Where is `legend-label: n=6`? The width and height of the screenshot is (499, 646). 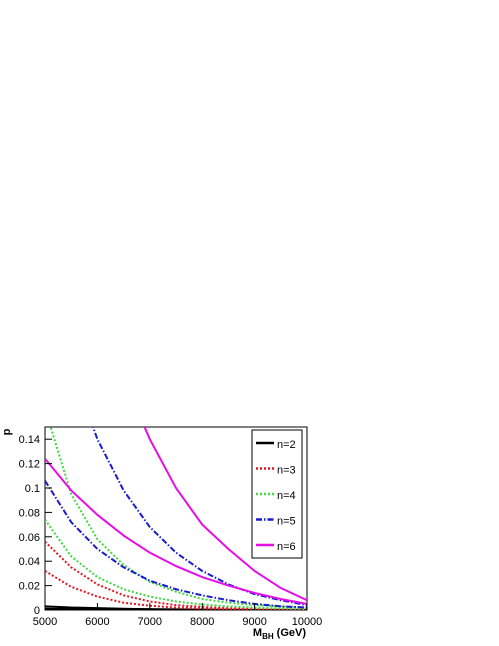
legend-label: n=6 is located at coordinates (286, 547).